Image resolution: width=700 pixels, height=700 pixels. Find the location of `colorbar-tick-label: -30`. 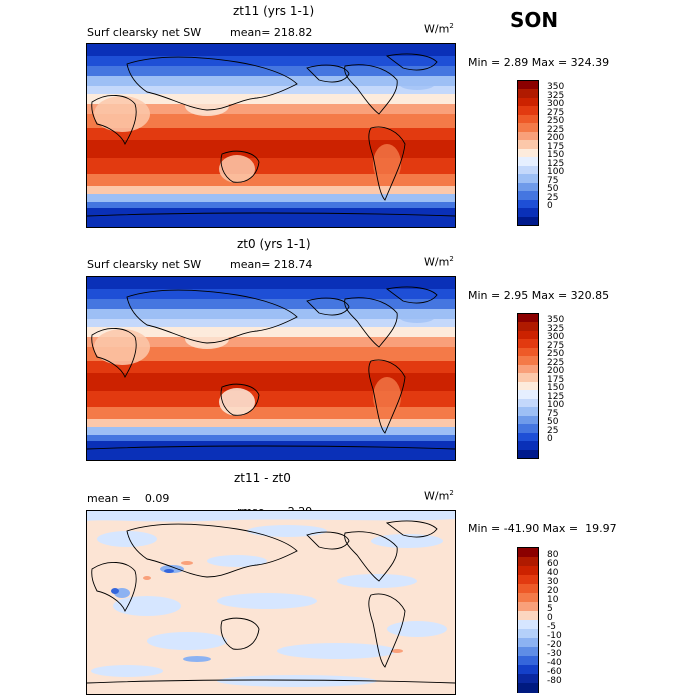

colorbar-tick-label: -30 is located at coordinates (554, 654).